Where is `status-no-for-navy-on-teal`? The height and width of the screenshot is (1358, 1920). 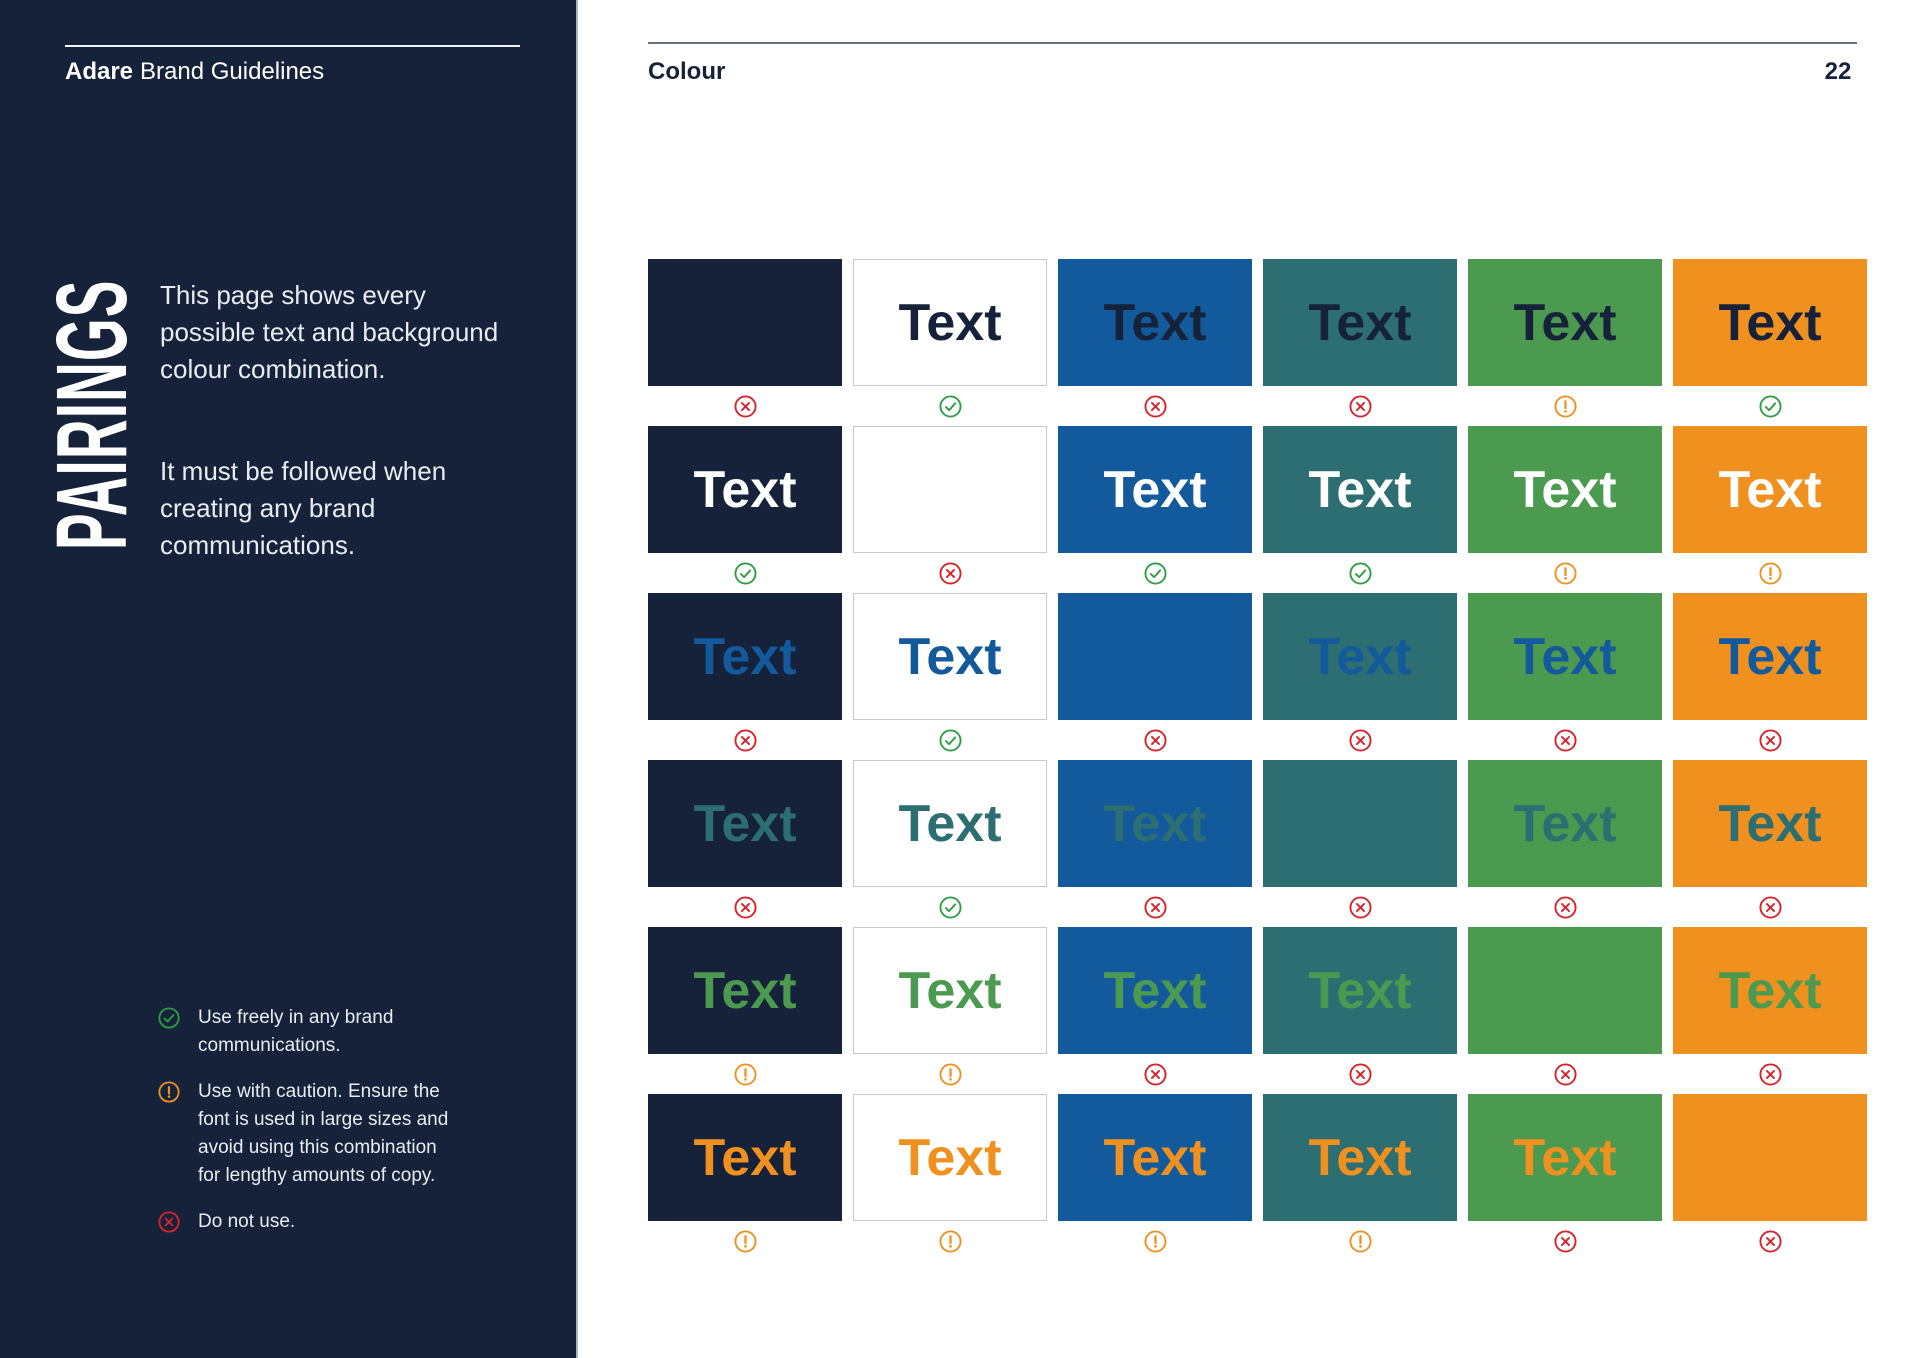
status-no-for-navy-on-teal is located at coordinates (1360, 406).